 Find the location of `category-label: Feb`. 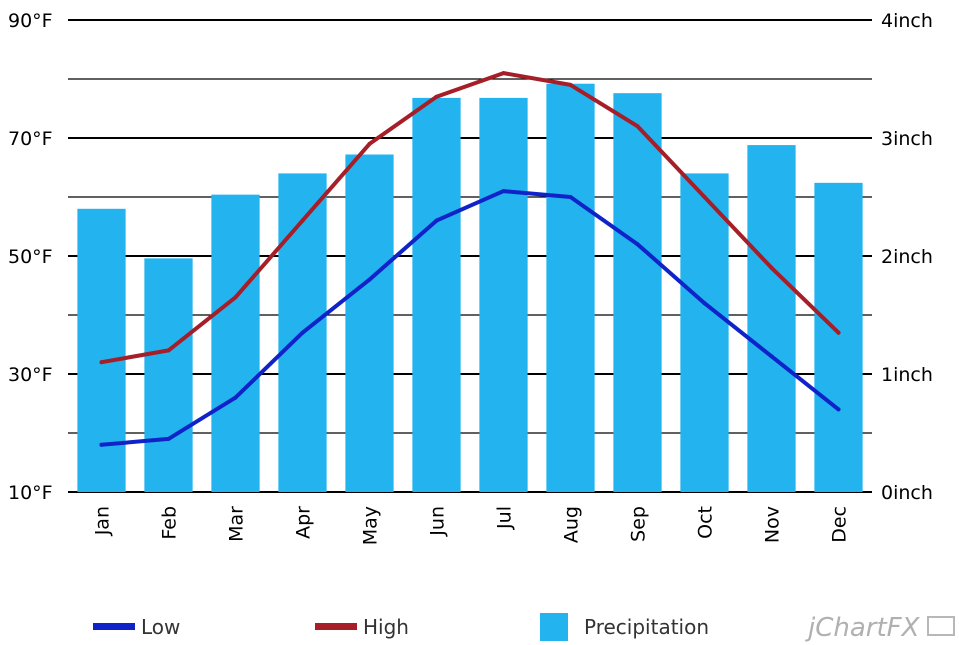

category-label: Feb is located at coordinates (170, 523).